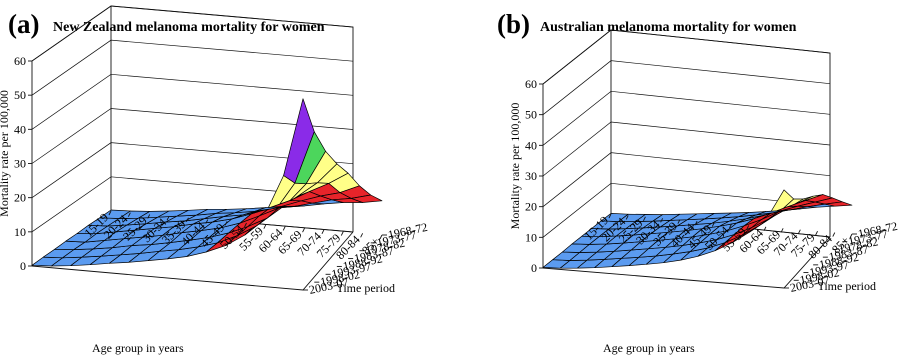 The image size is (921, 361). What do you see at coordinates (189, 27) in the screenshot?
I see `panel-title: New Zealand melanoma mortality for women` at bounding box center [189, 27].